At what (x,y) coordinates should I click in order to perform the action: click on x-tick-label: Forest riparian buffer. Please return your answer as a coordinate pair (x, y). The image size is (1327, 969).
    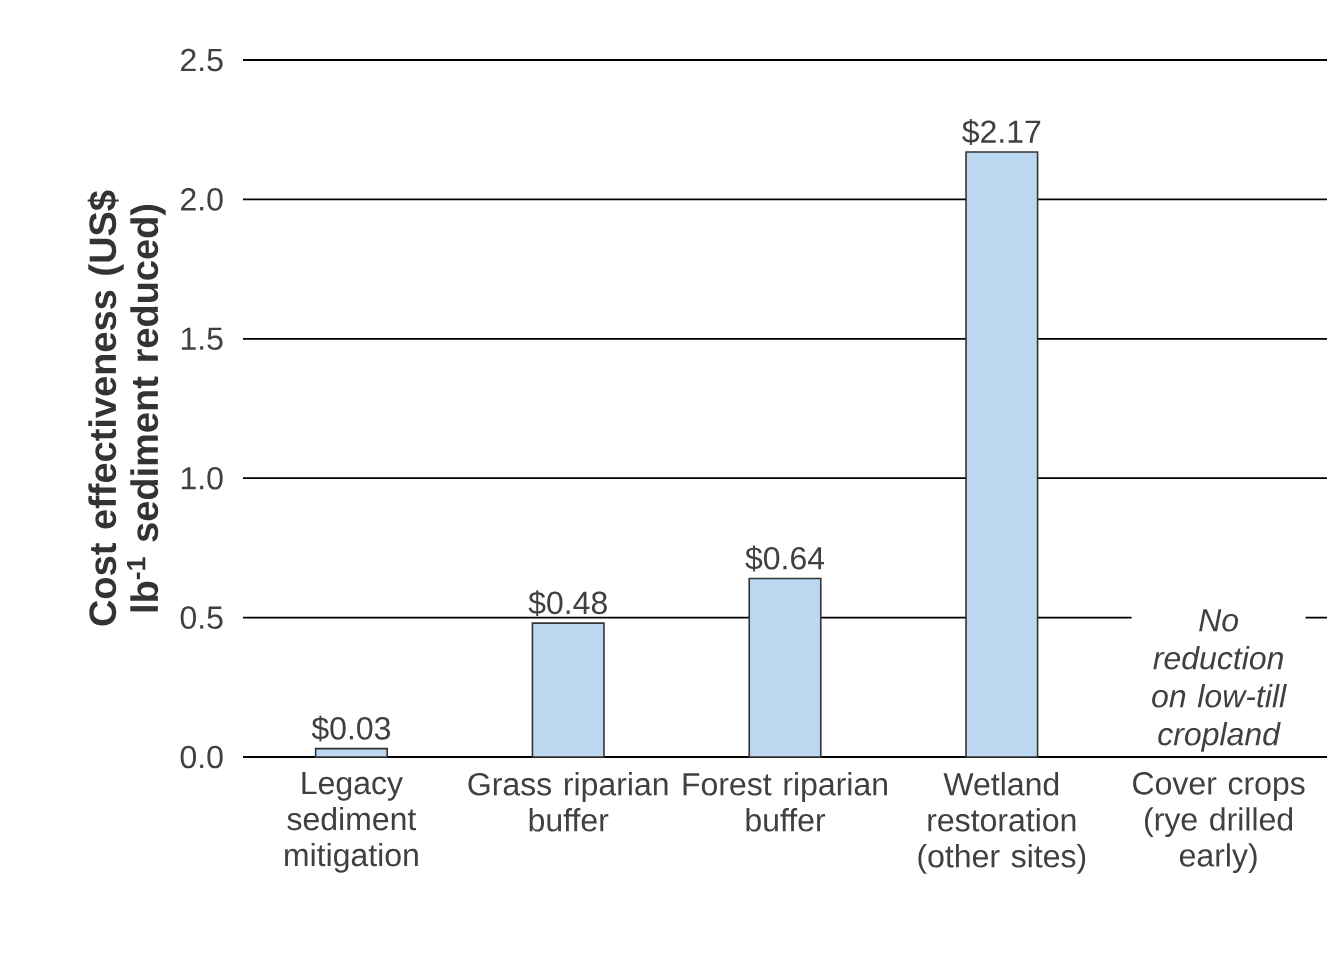
    Looking at the image, I should click on (785, 802).